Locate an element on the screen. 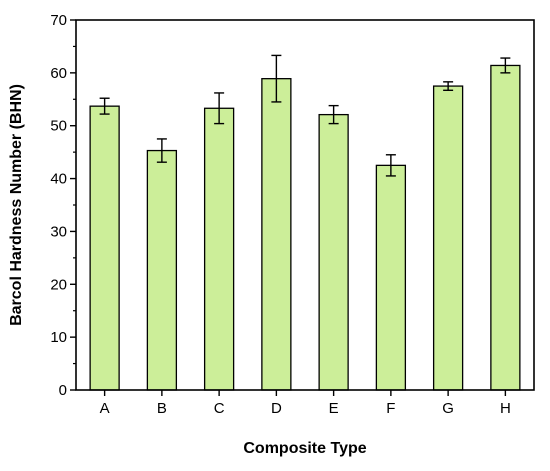 This screenshot has height=471, width=550. y-axis-title: Barcol Hardness Number (BHN) is located at coordinates (16, 205).